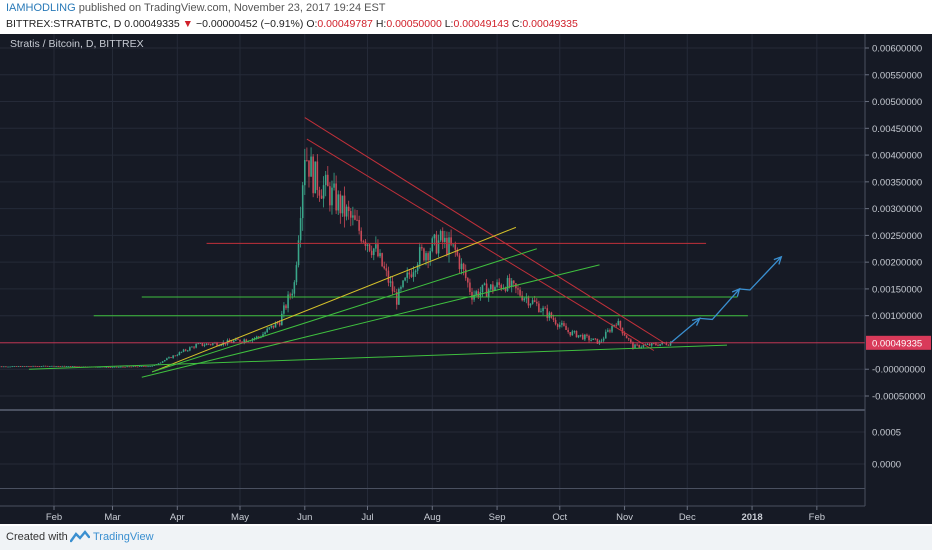 This screenshot has height=550, width=932. I want to click on projection-path, so click(726, 300).